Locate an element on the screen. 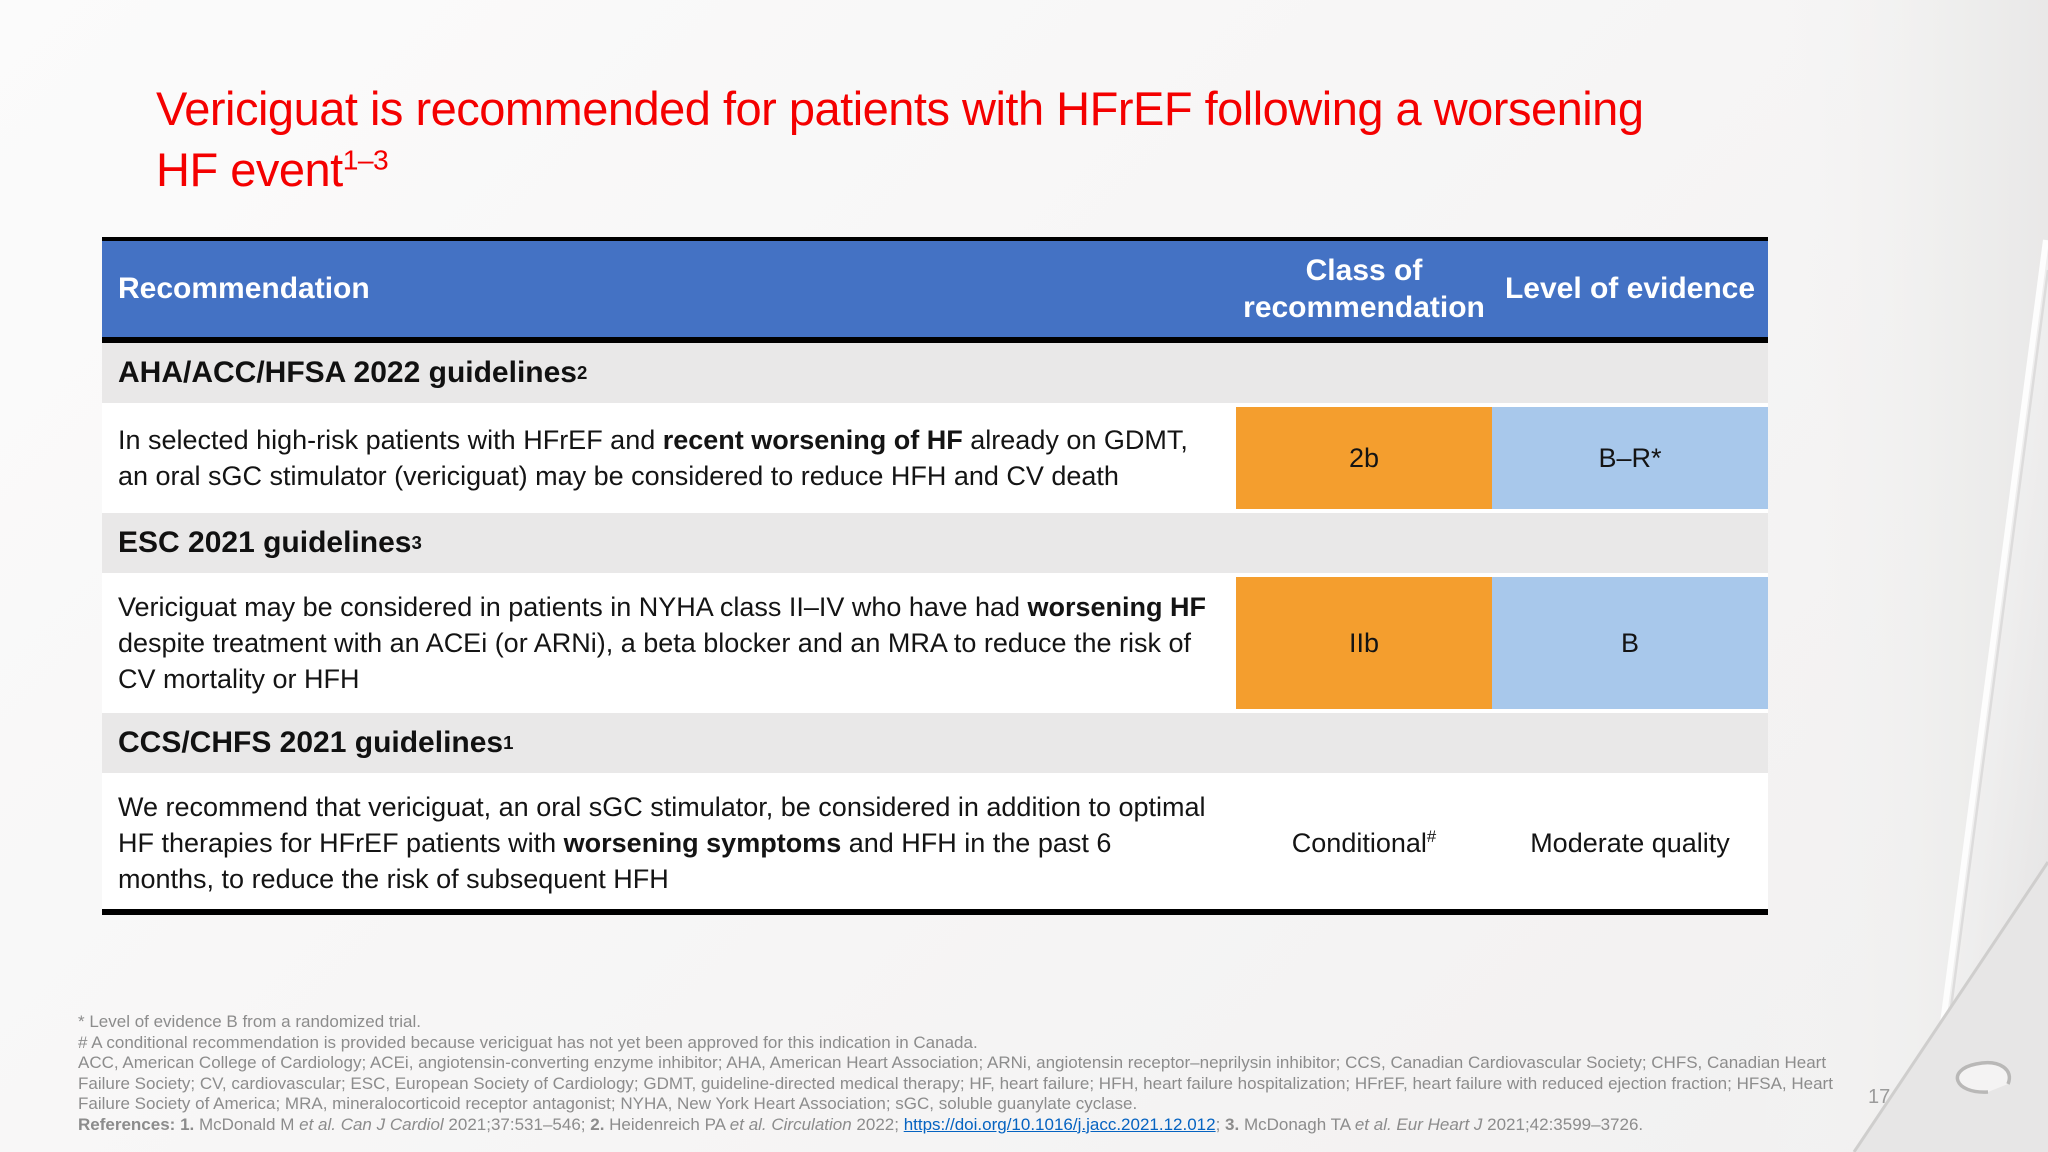 This screenshot has height=1152, width=2048. reference-2-number: 2. is located at coordinates (597, 1124).